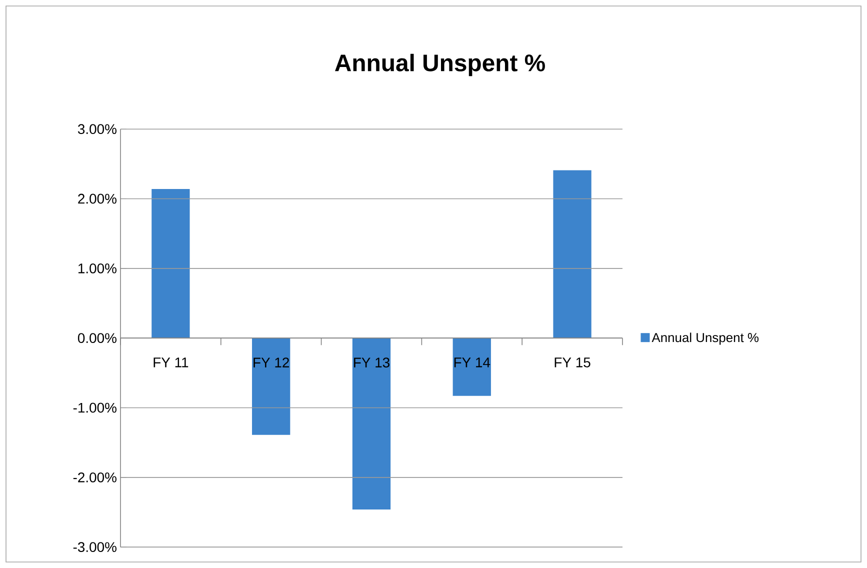 This screenshot has width=867, height=568. Describe the element at coordinates (572, 363) in the screenshot. I see `x-tick-label: FY 15` at that location.